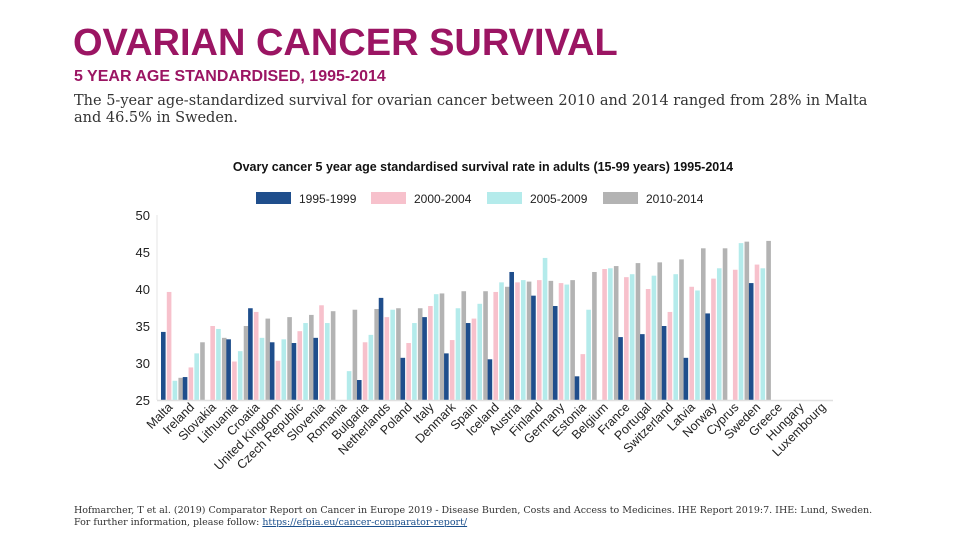 This screenshot has width=960, height=545. I want to click on page-title: OVARIAN CANCER SURVIVAL, so click(345, 43).